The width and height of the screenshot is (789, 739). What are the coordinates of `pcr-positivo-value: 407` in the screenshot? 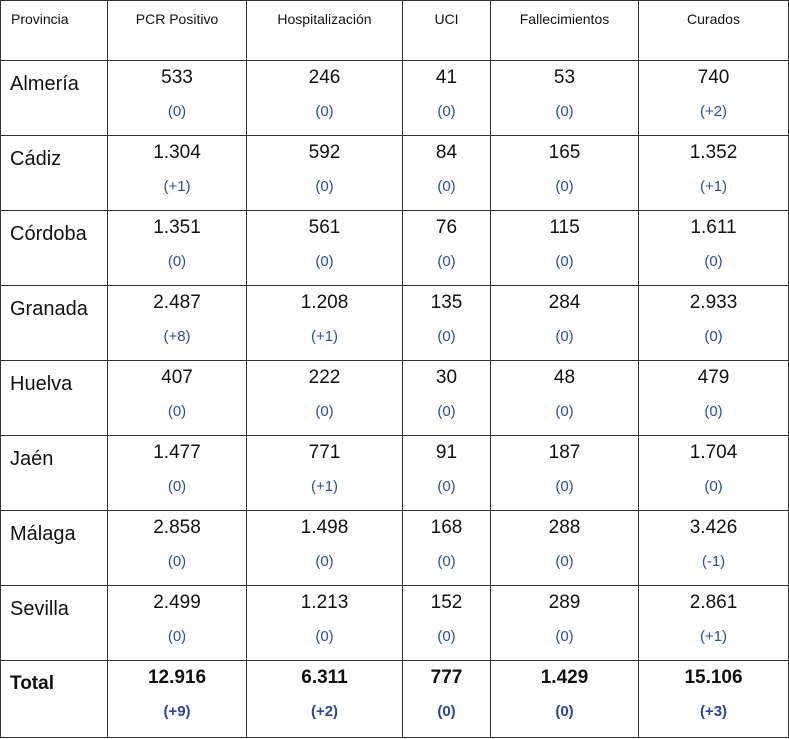 It's located at (177, 377).